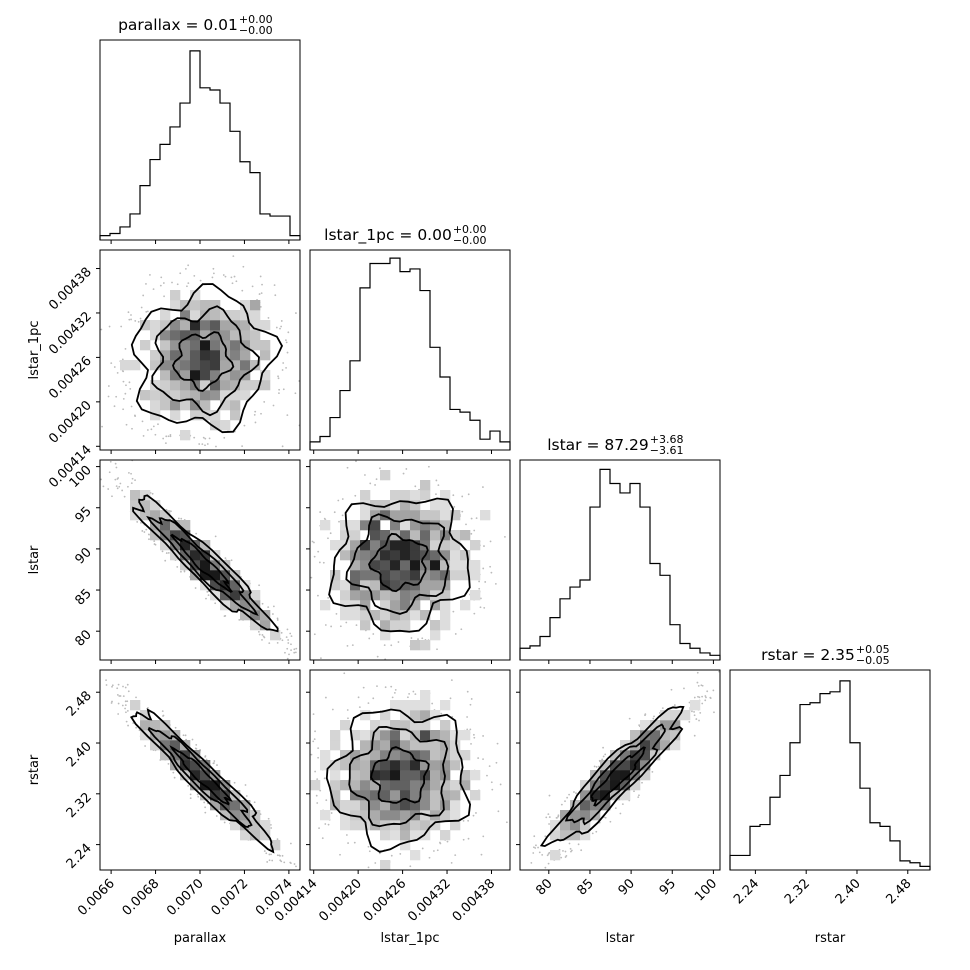 The width and height of the screenshot is (970, 970). I want to click on x-tick-label: 0.0068, so click(141, 897).